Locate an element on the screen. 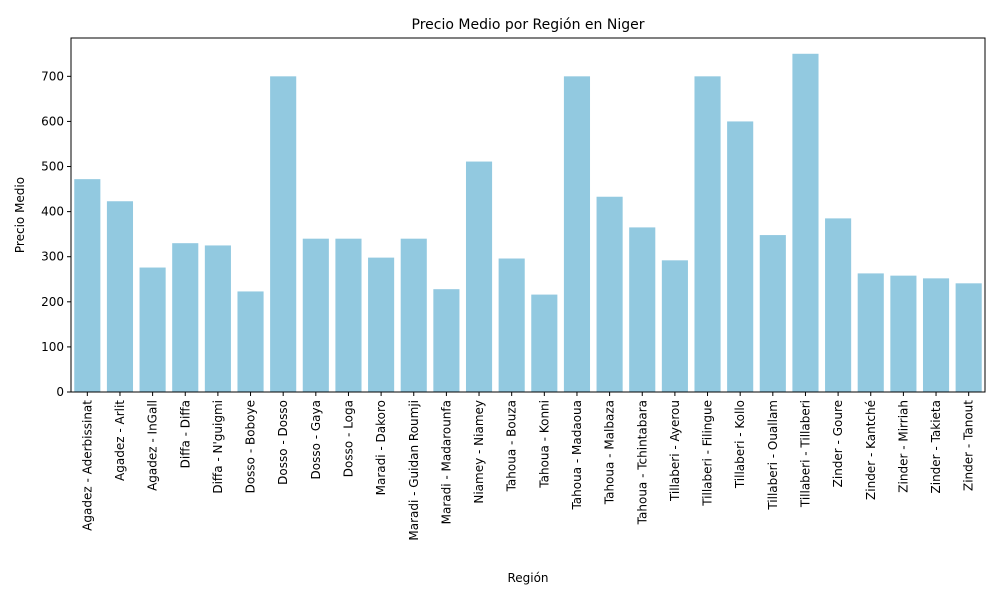  x-tick-label-20: Tillaberi - Kollo is located at coordinates (740, 444).